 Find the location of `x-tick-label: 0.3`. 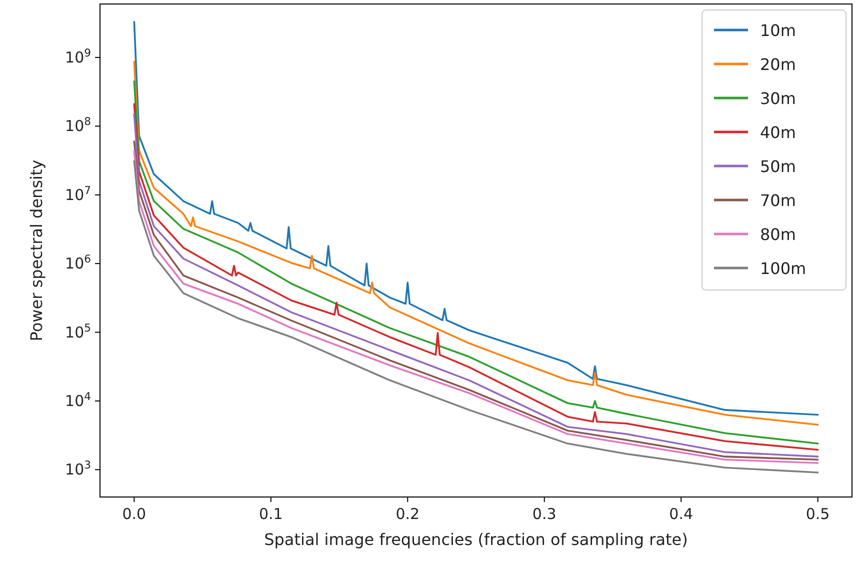

x-tick-label: 0.3 is located at coordinates (544, 514).